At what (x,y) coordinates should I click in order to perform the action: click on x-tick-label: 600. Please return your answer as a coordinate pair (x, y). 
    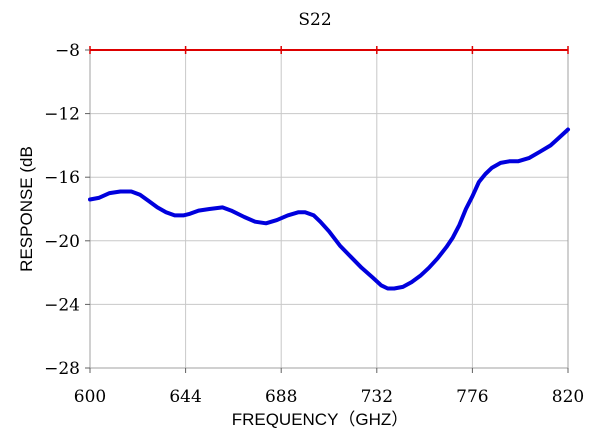
    Looking at the image, I should click on (90, 397).